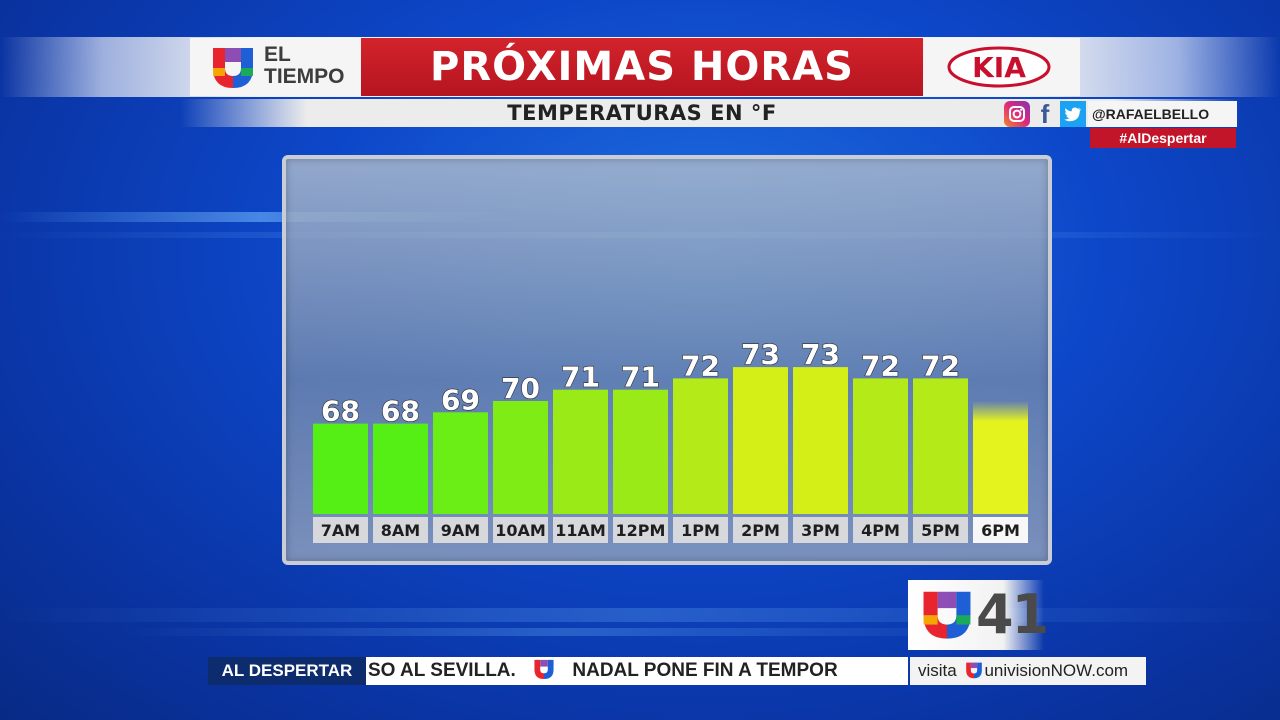 The height and width of the screenshot is (720, 1280). Describe the element at coordinates (820, 354) in the screenshot. I see `value-label-3pm: 73` at that location.